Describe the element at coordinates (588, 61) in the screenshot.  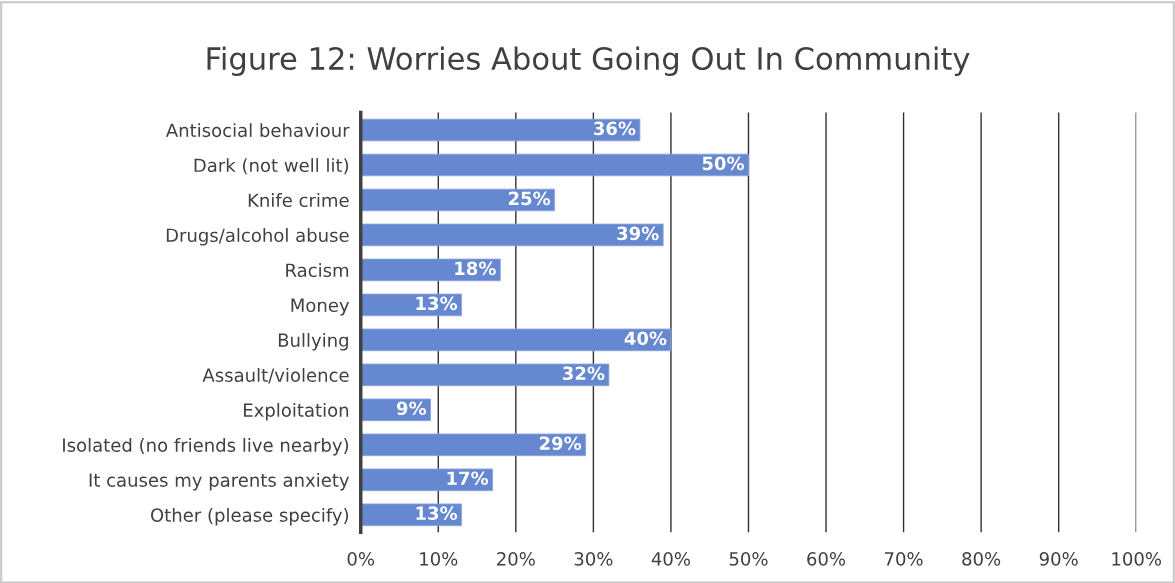
I see `chart-title: Figure 12: Worries About Going Out In Community` at that location.